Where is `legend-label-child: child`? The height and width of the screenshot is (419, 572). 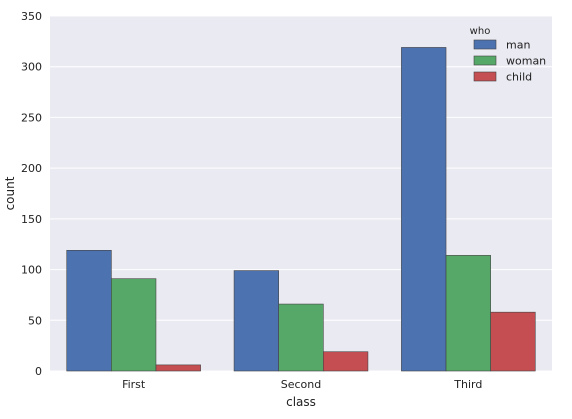
legend-label-child: child is located at coordinates (519, 77).